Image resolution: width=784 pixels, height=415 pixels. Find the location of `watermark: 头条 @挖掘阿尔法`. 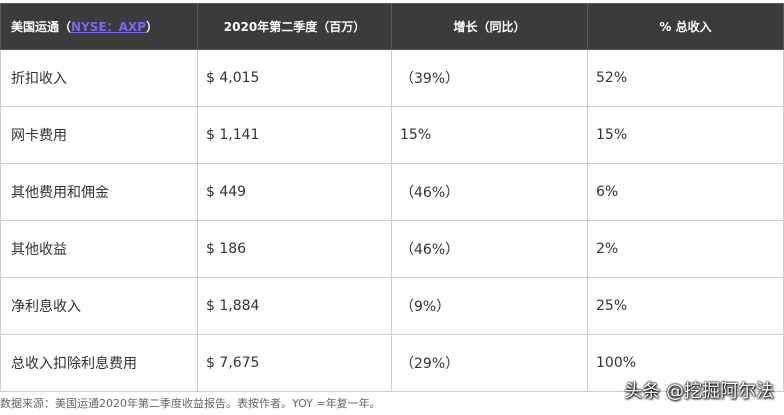

watermark: 头条 @挖掘阿尔法 is located at coordinates (699, 391).